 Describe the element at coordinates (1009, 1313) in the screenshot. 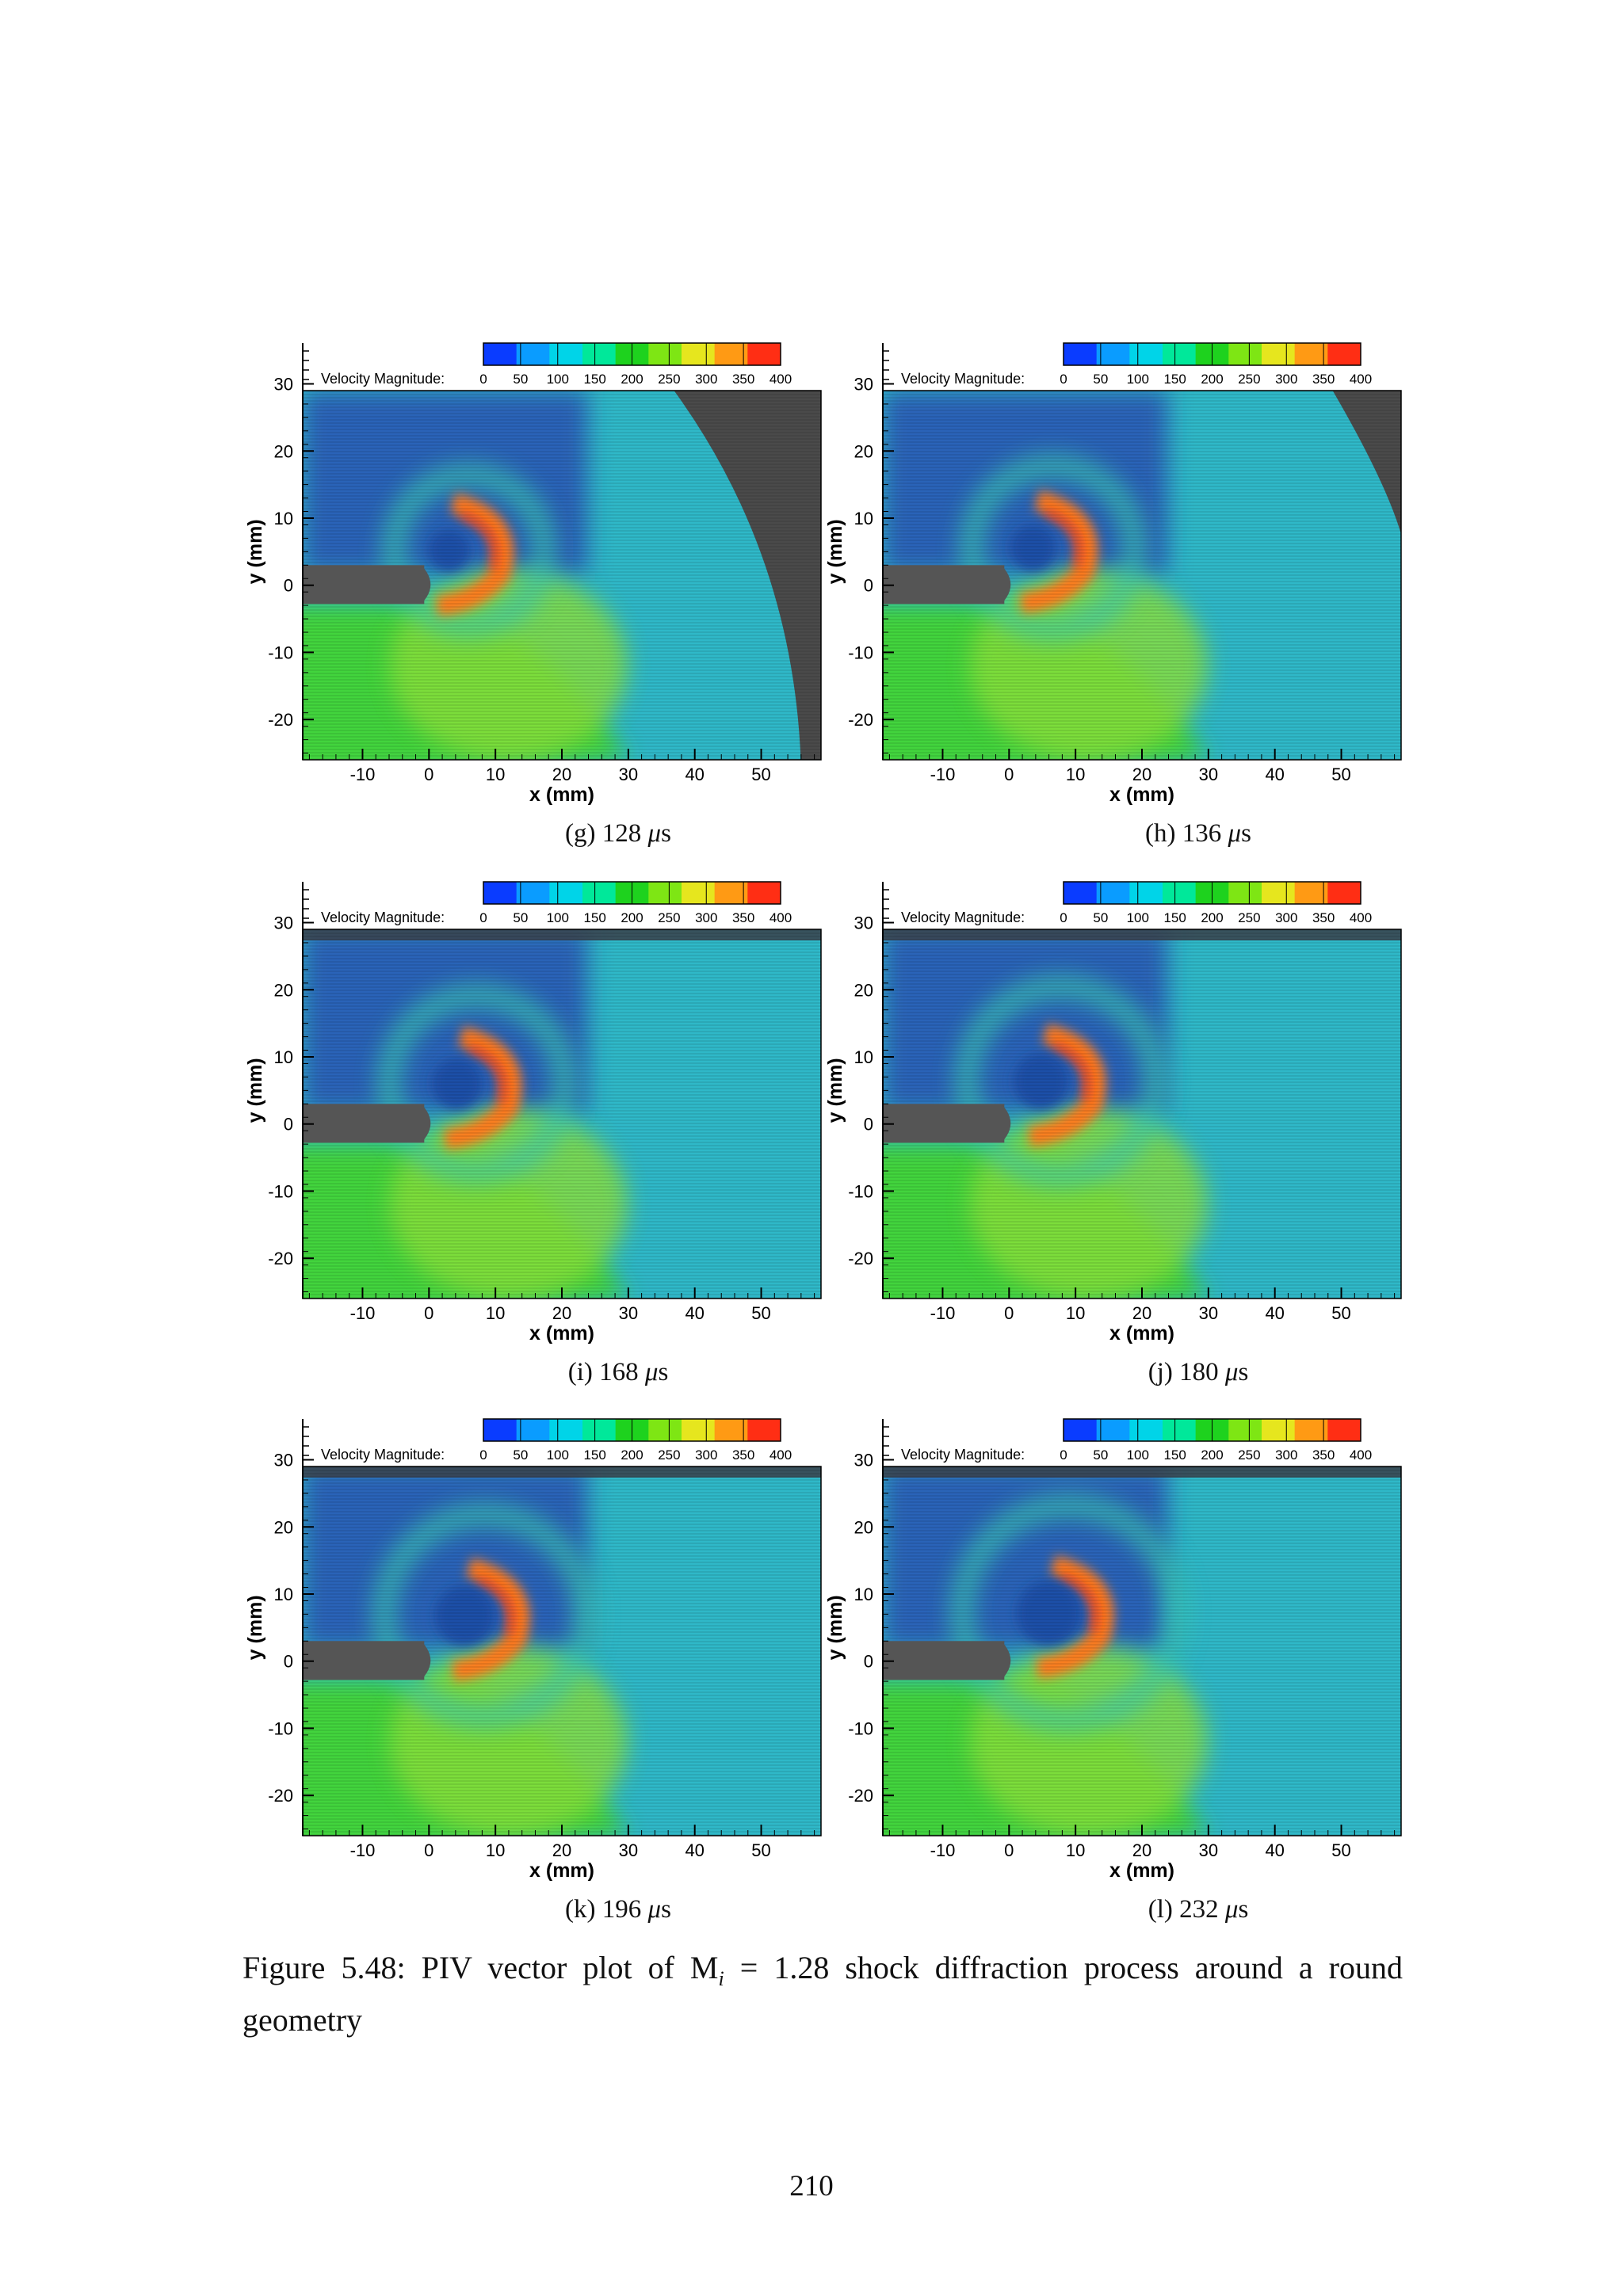

I see `x-tick-label: 0` at that location.